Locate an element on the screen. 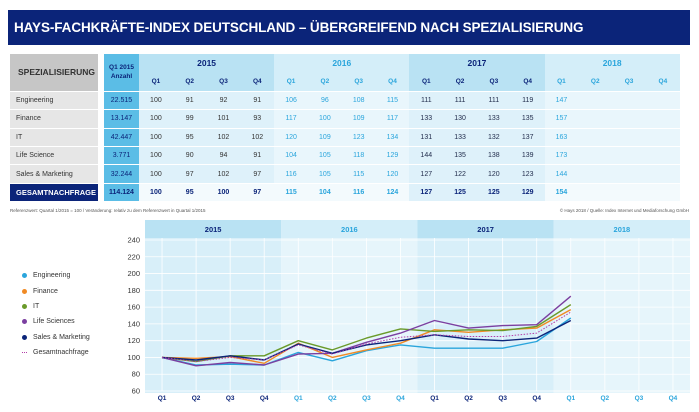 This screenshot has width=699, height=412. index-value: 95 is located at coordinates (189, 192).